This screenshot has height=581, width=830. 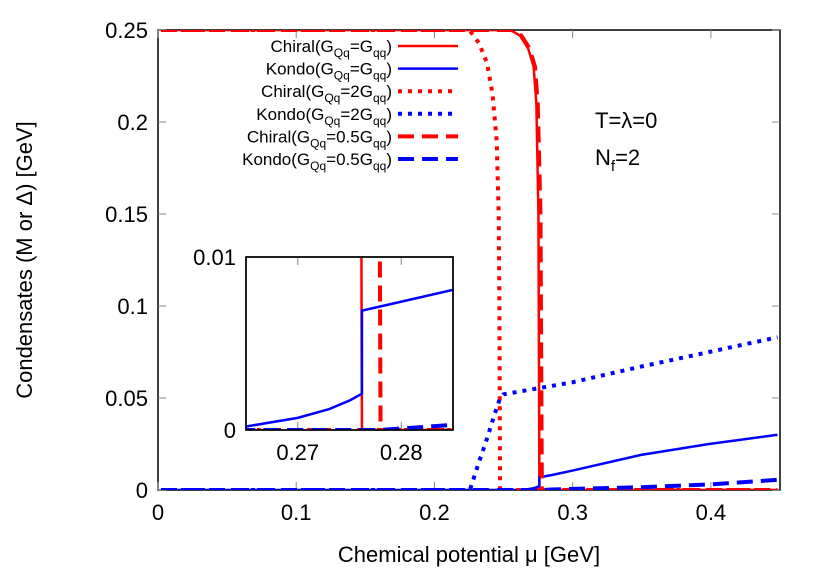 I want to click on annotation-temperature: T=λ=0, so click(x=626, y=120).